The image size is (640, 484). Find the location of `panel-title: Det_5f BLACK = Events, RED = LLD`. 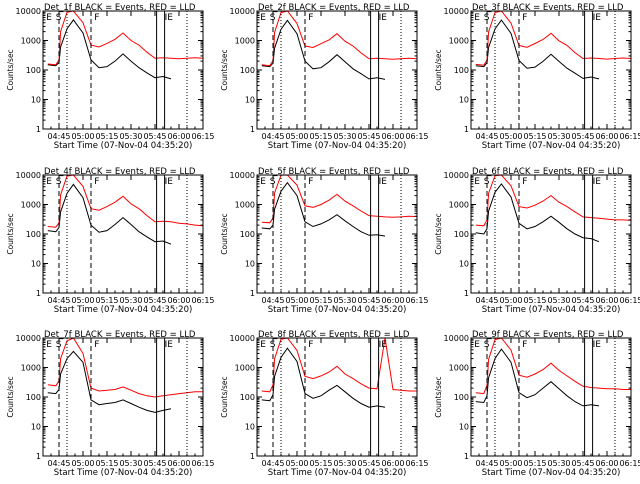

panel-title: Det_5f BLACK = Events, RED = LLD is located at coordinates (334, 172).